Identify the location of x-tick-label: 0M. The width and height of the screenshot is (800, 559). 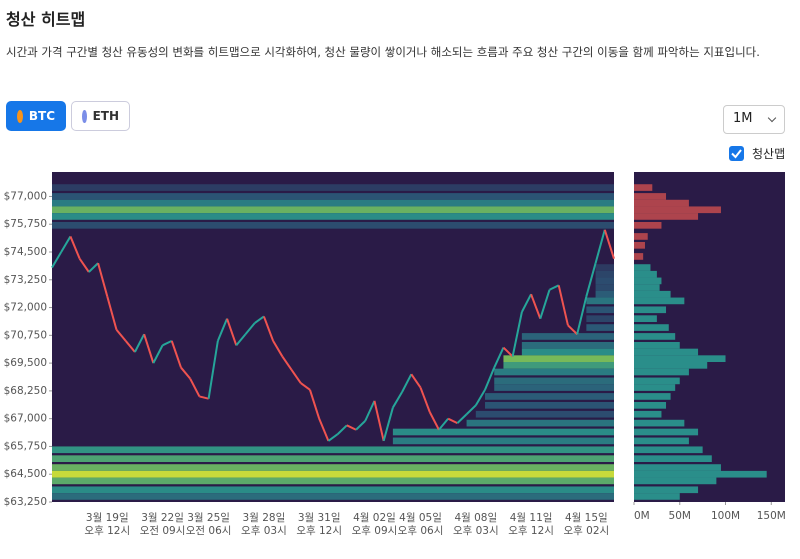
(642, 516).